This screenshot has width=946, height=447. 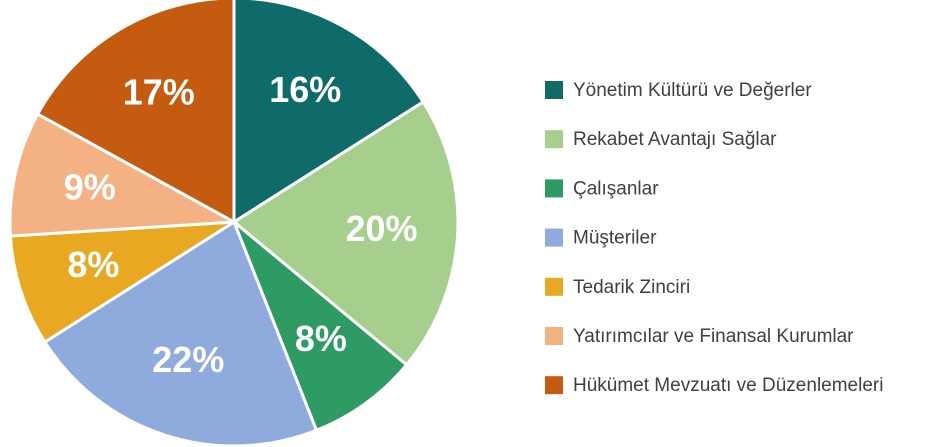 What do you see at coordinates (188, 359) in the screenshot?
I see `data-label: 22%` at bounding box center [188, 359].